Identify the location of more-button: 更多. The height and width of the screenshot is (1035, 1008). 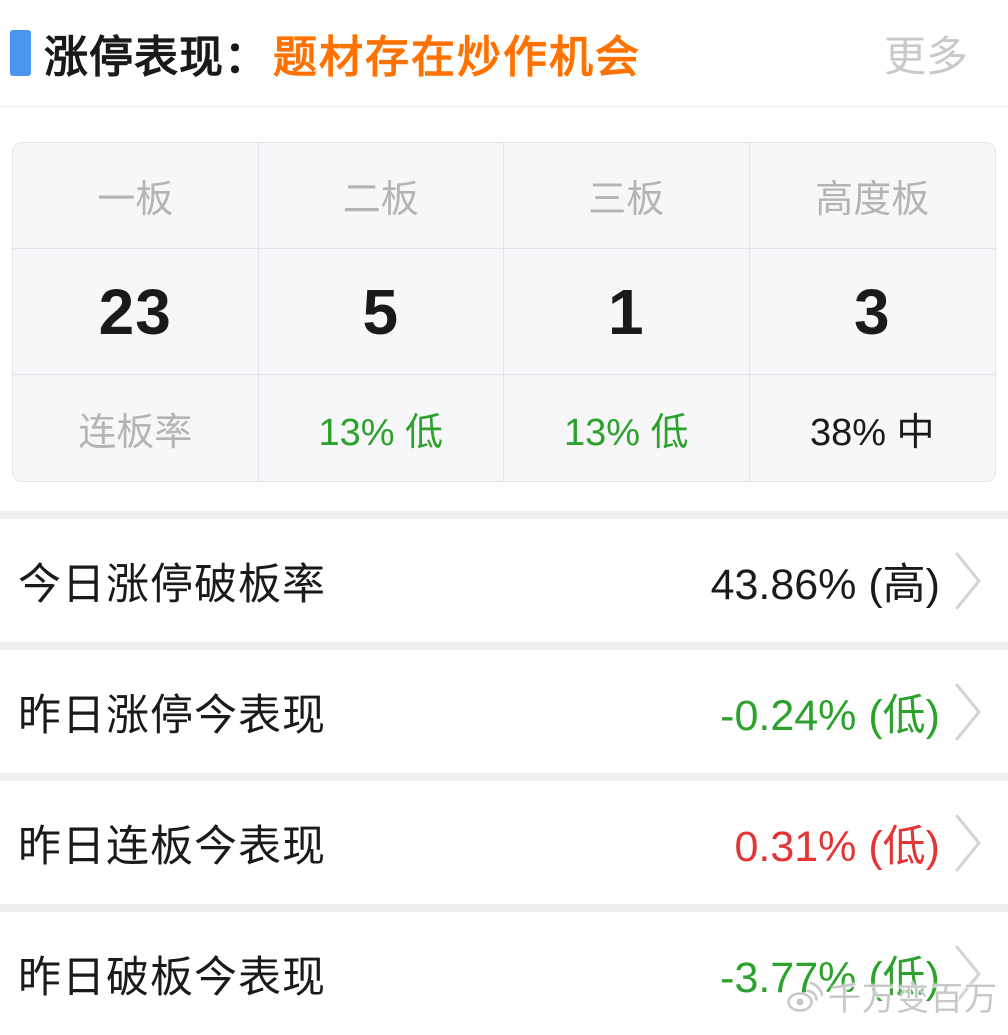
(925, 56).